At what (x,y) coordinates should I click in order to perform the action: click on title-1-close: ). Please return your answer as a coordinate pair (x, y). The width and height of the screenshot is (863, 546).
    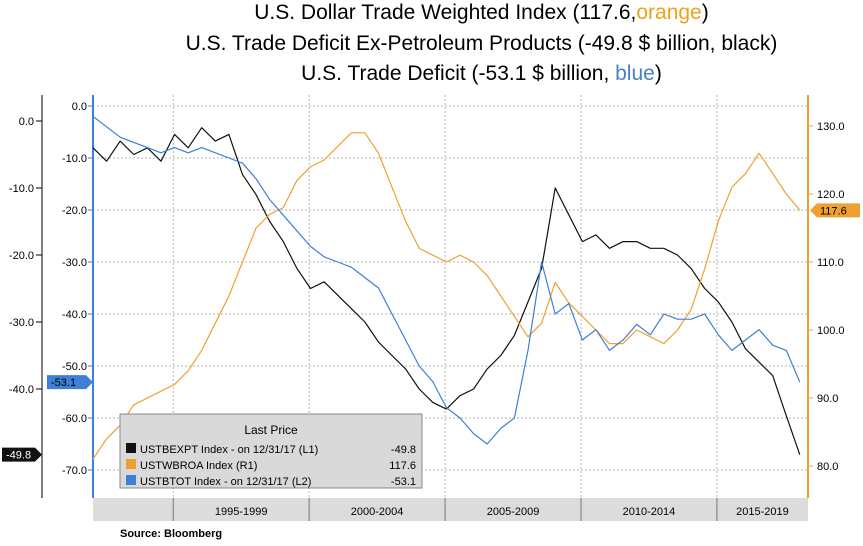
    Looking at the image, I should click on (705, 12).